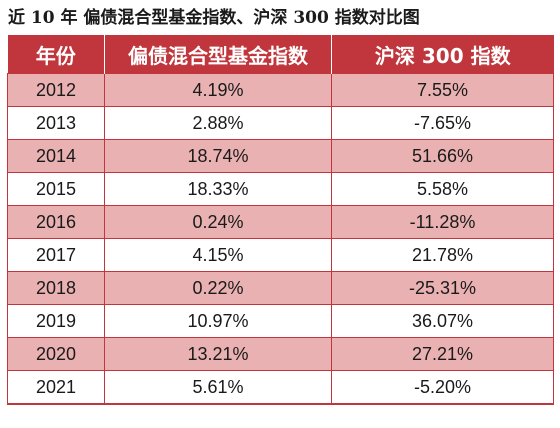 The width and height of the screenshot is (560, 428). Describe the element at coordinates (218, 354) in the screenshot. I see `cell-bond-hybrid: 13.21%` at that location.